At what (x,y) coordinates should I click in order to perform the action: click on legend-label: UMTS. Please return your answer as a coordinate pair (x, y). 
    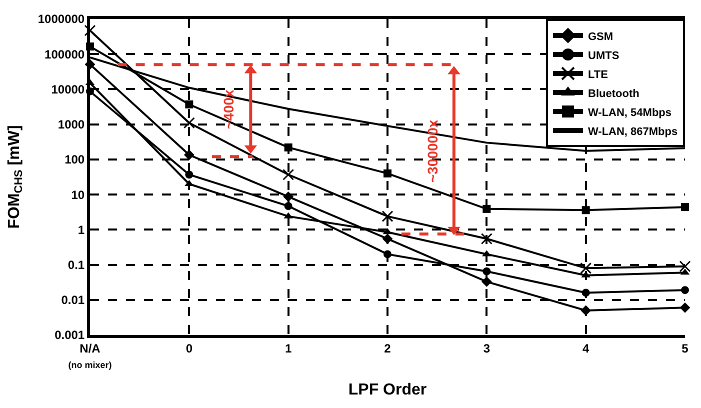
    Looking at the image, I should click on (604, 56).